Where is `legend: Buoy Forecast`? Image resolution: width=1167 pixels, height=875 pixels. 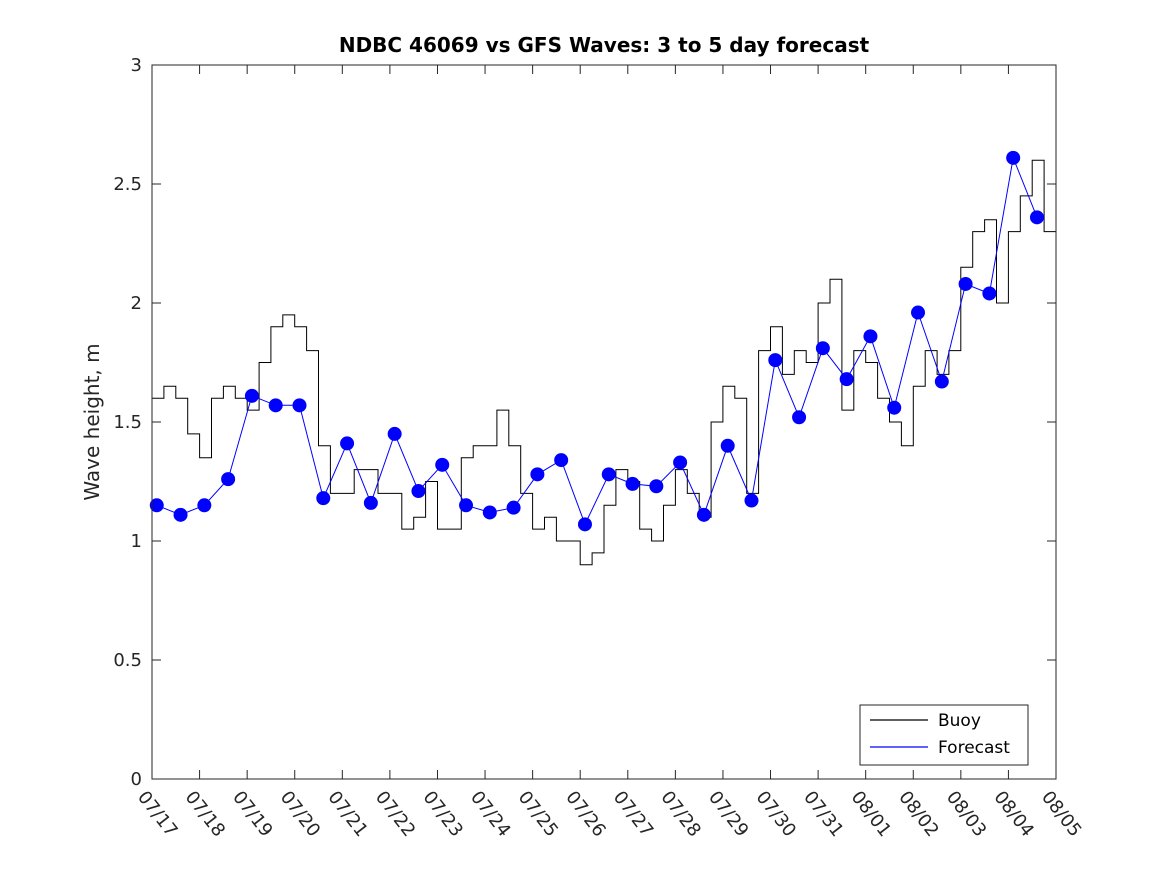
legend: Buoy Forecast is located at coordinates (944, 735).